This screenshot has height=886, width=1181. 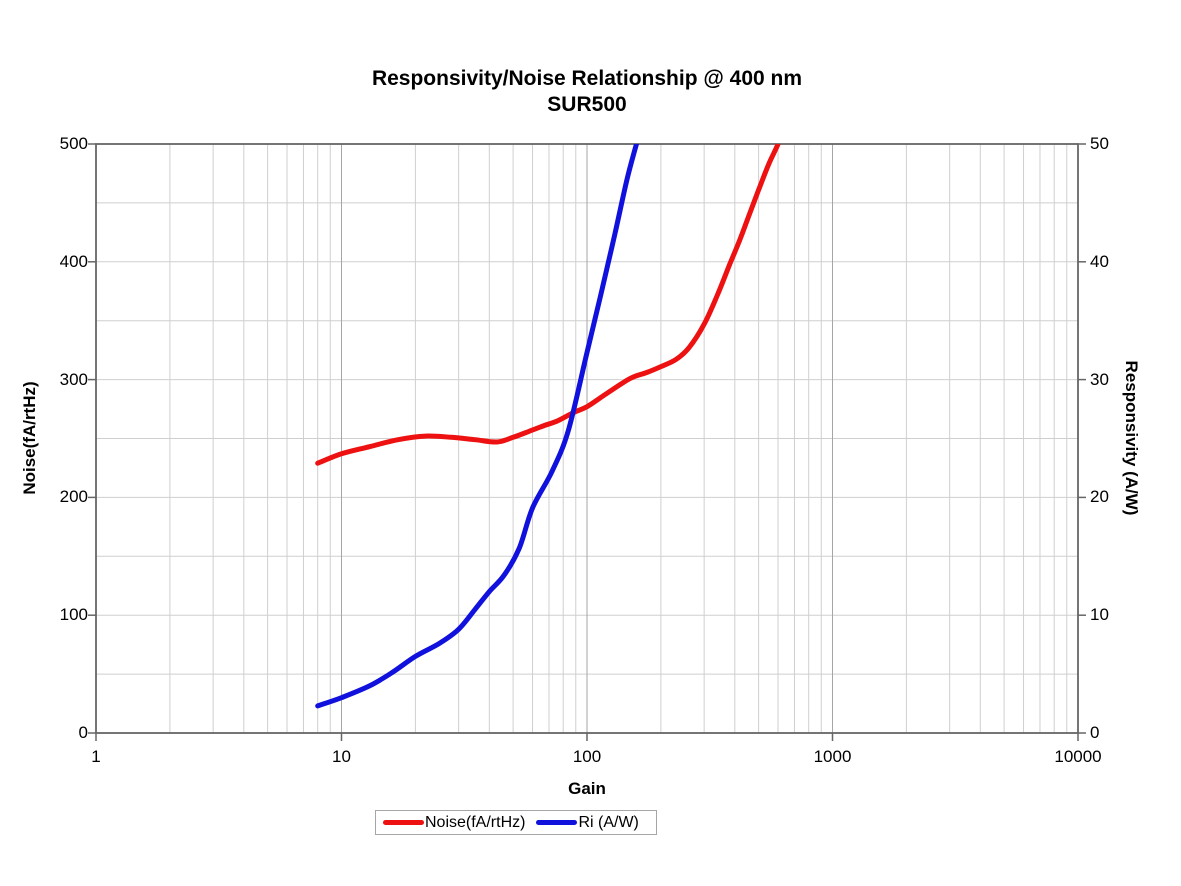 What do you see at coordinates (587, 788) in the screenshot?
I see `x-axis-title: Gain` at bounding box center [587, 788].